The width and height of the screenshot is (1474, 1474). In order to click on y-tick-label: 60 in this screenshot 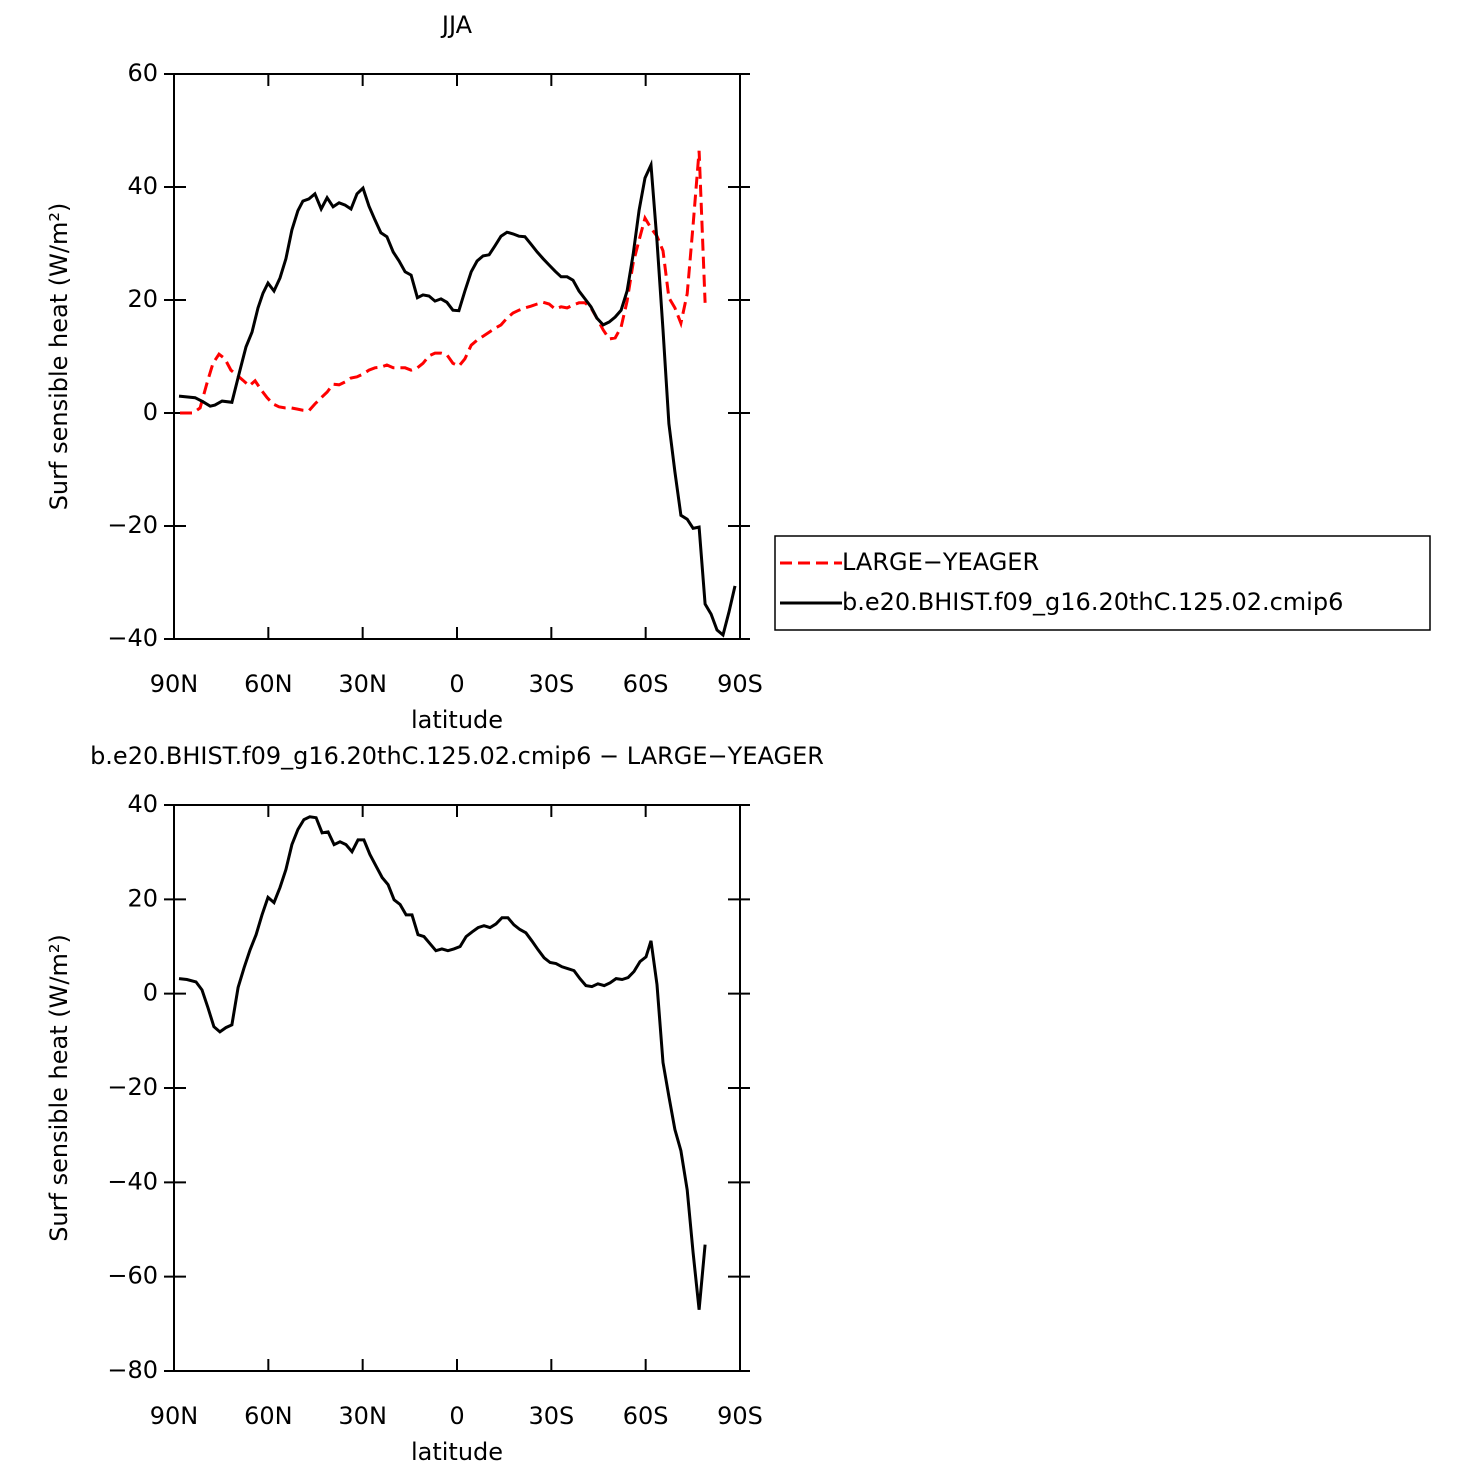, I will do `click(142, 73)`.